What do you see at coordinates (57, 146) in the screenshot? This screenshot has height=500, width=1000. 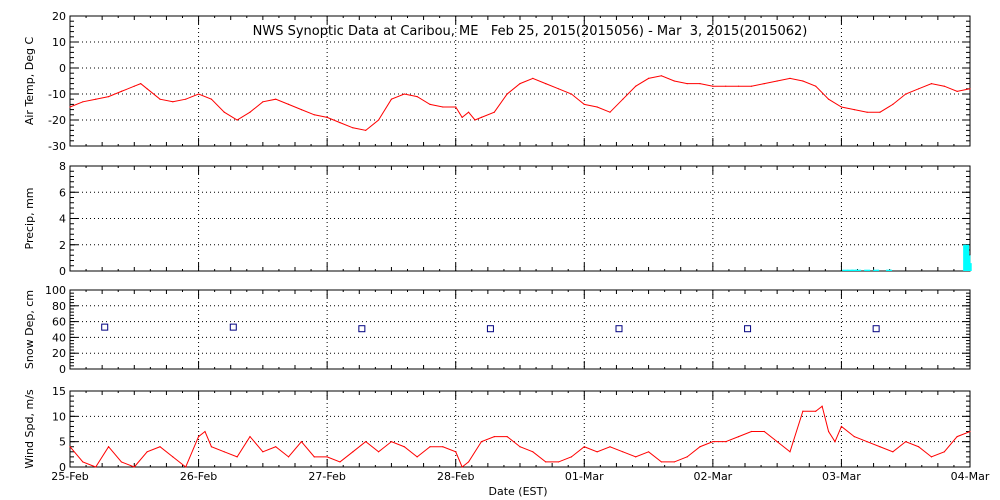 I see `y-tick-label: -30` at bounding box center [57, 146].